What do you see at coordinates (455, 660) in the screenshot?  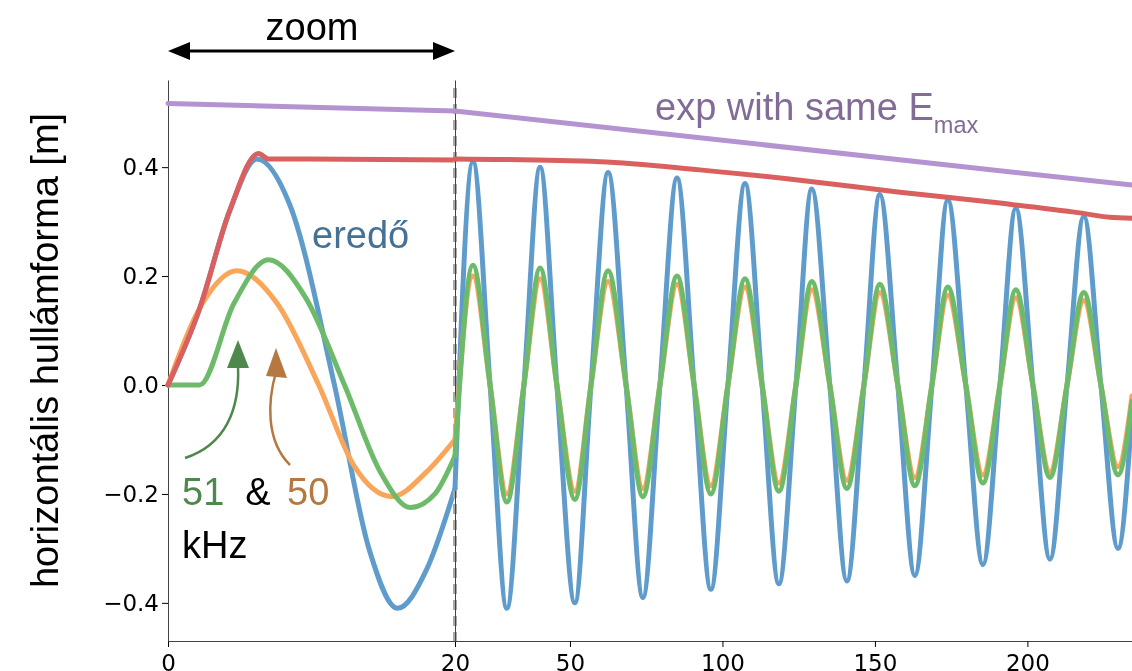 I see `x-tick-label: 20` at bounding box center [455, 660].